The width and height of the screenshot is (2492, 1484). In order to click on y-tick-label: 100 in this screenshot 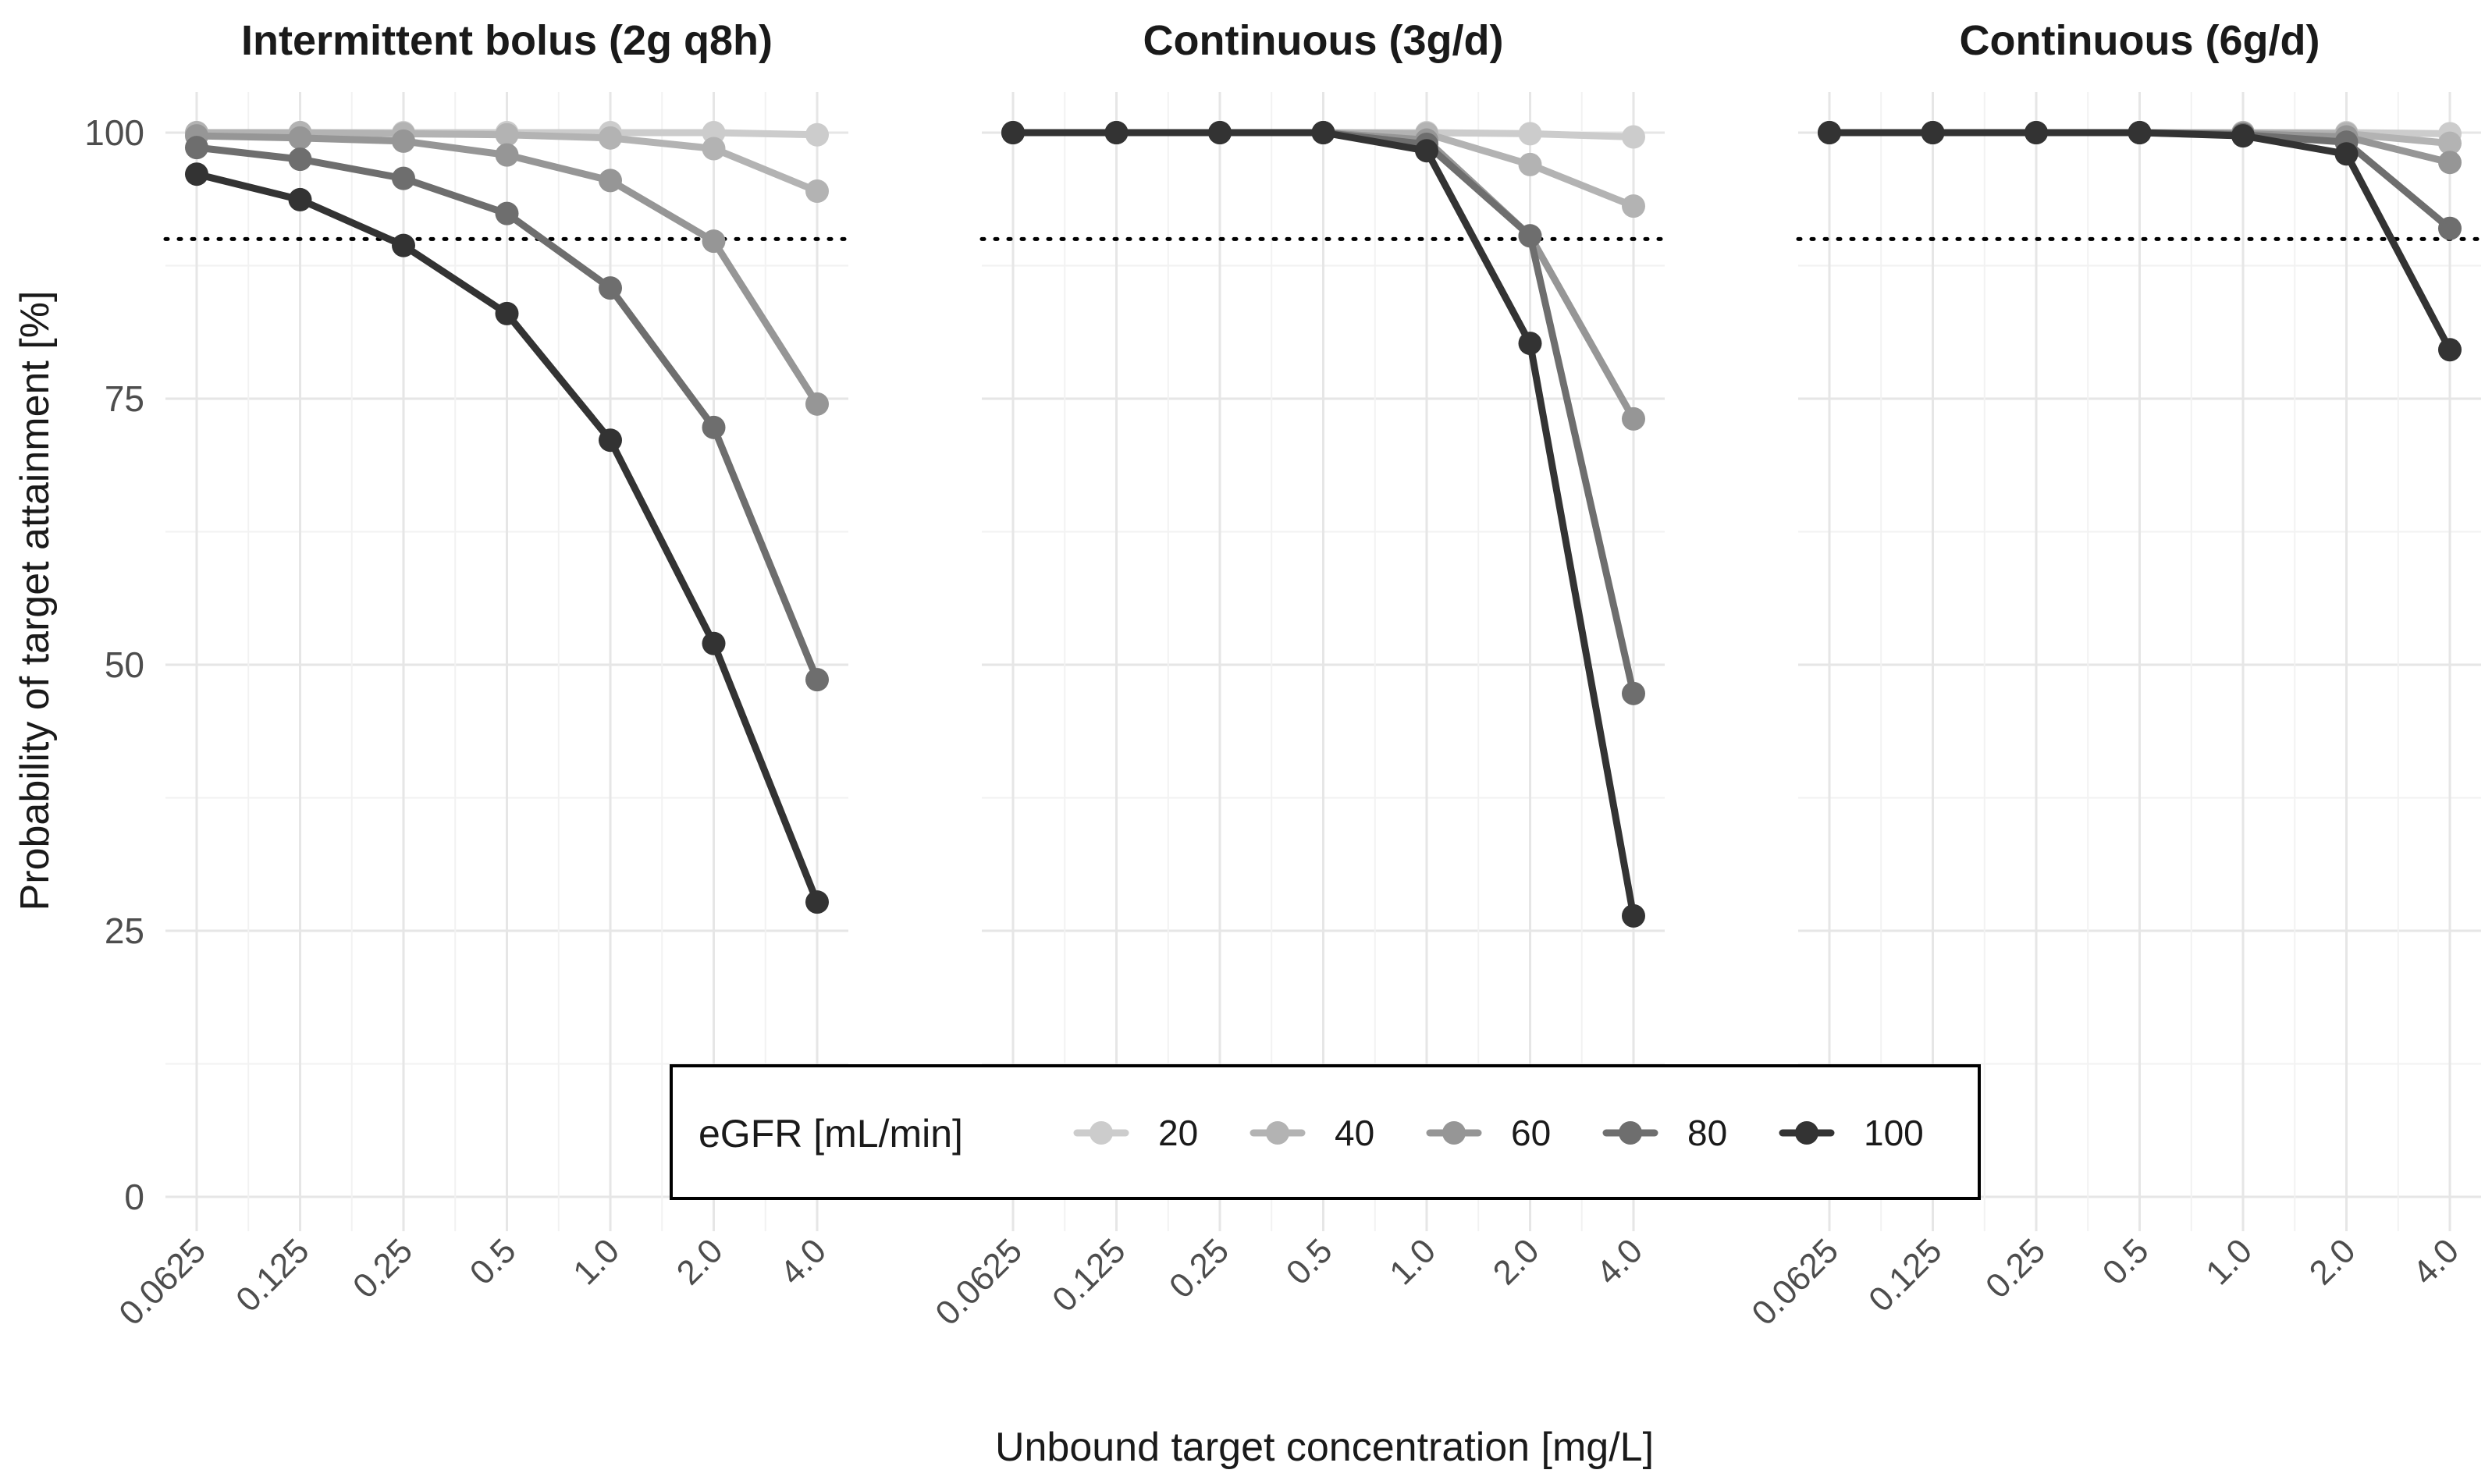, I will do `click(114, 133)`.